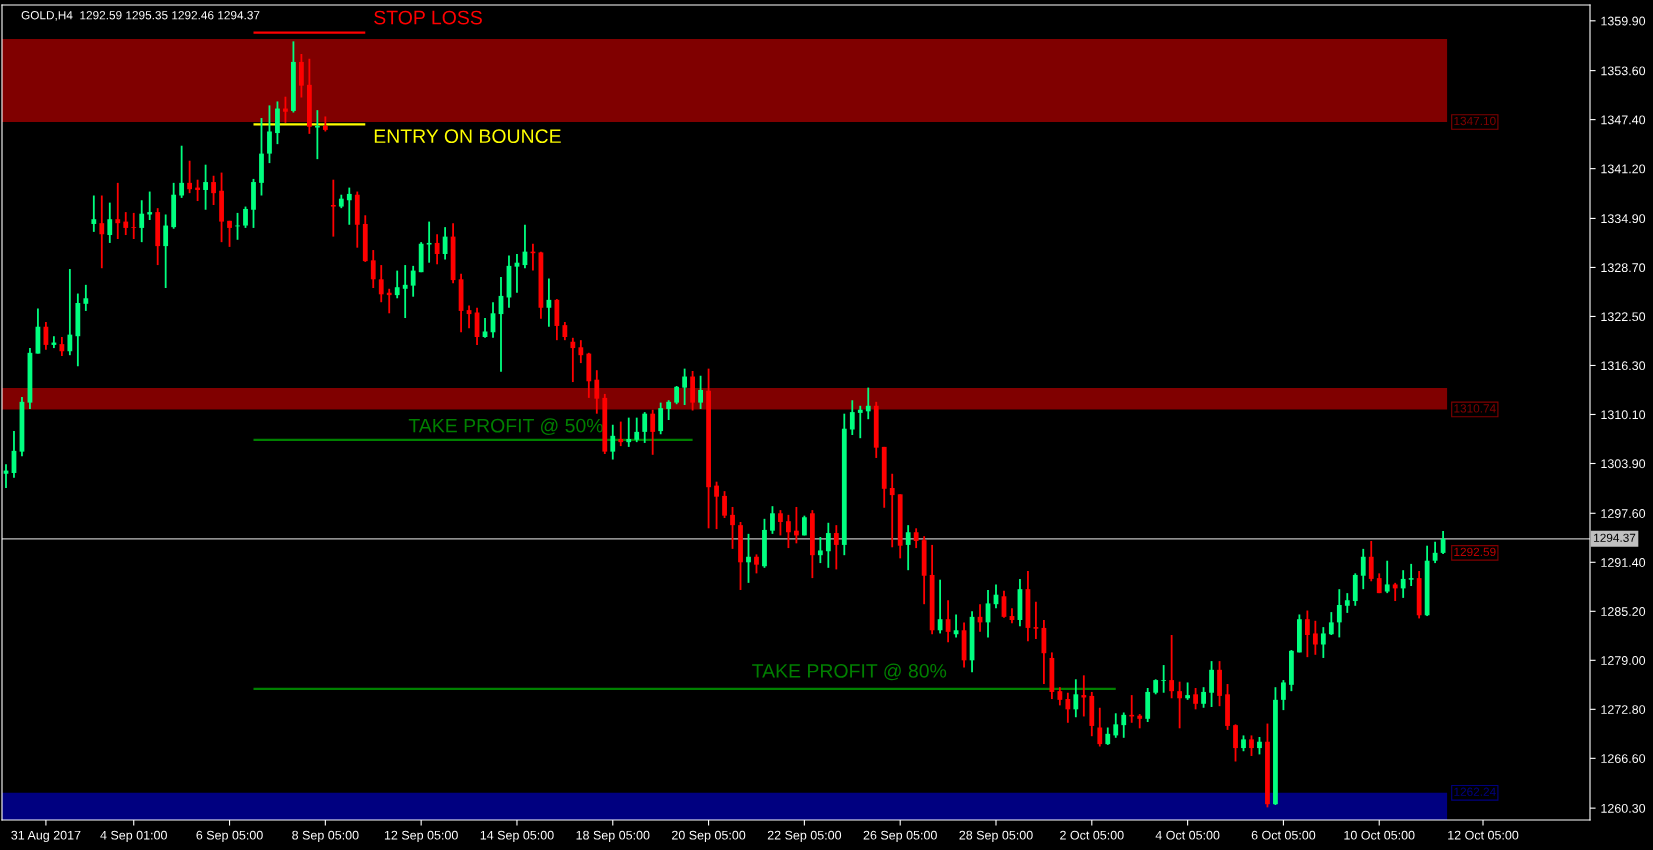  What do you see at coordinates (1615, 537) in the screenshot?
I see `ref-line-label: 1294.37` at bounding box center [1615, 537].